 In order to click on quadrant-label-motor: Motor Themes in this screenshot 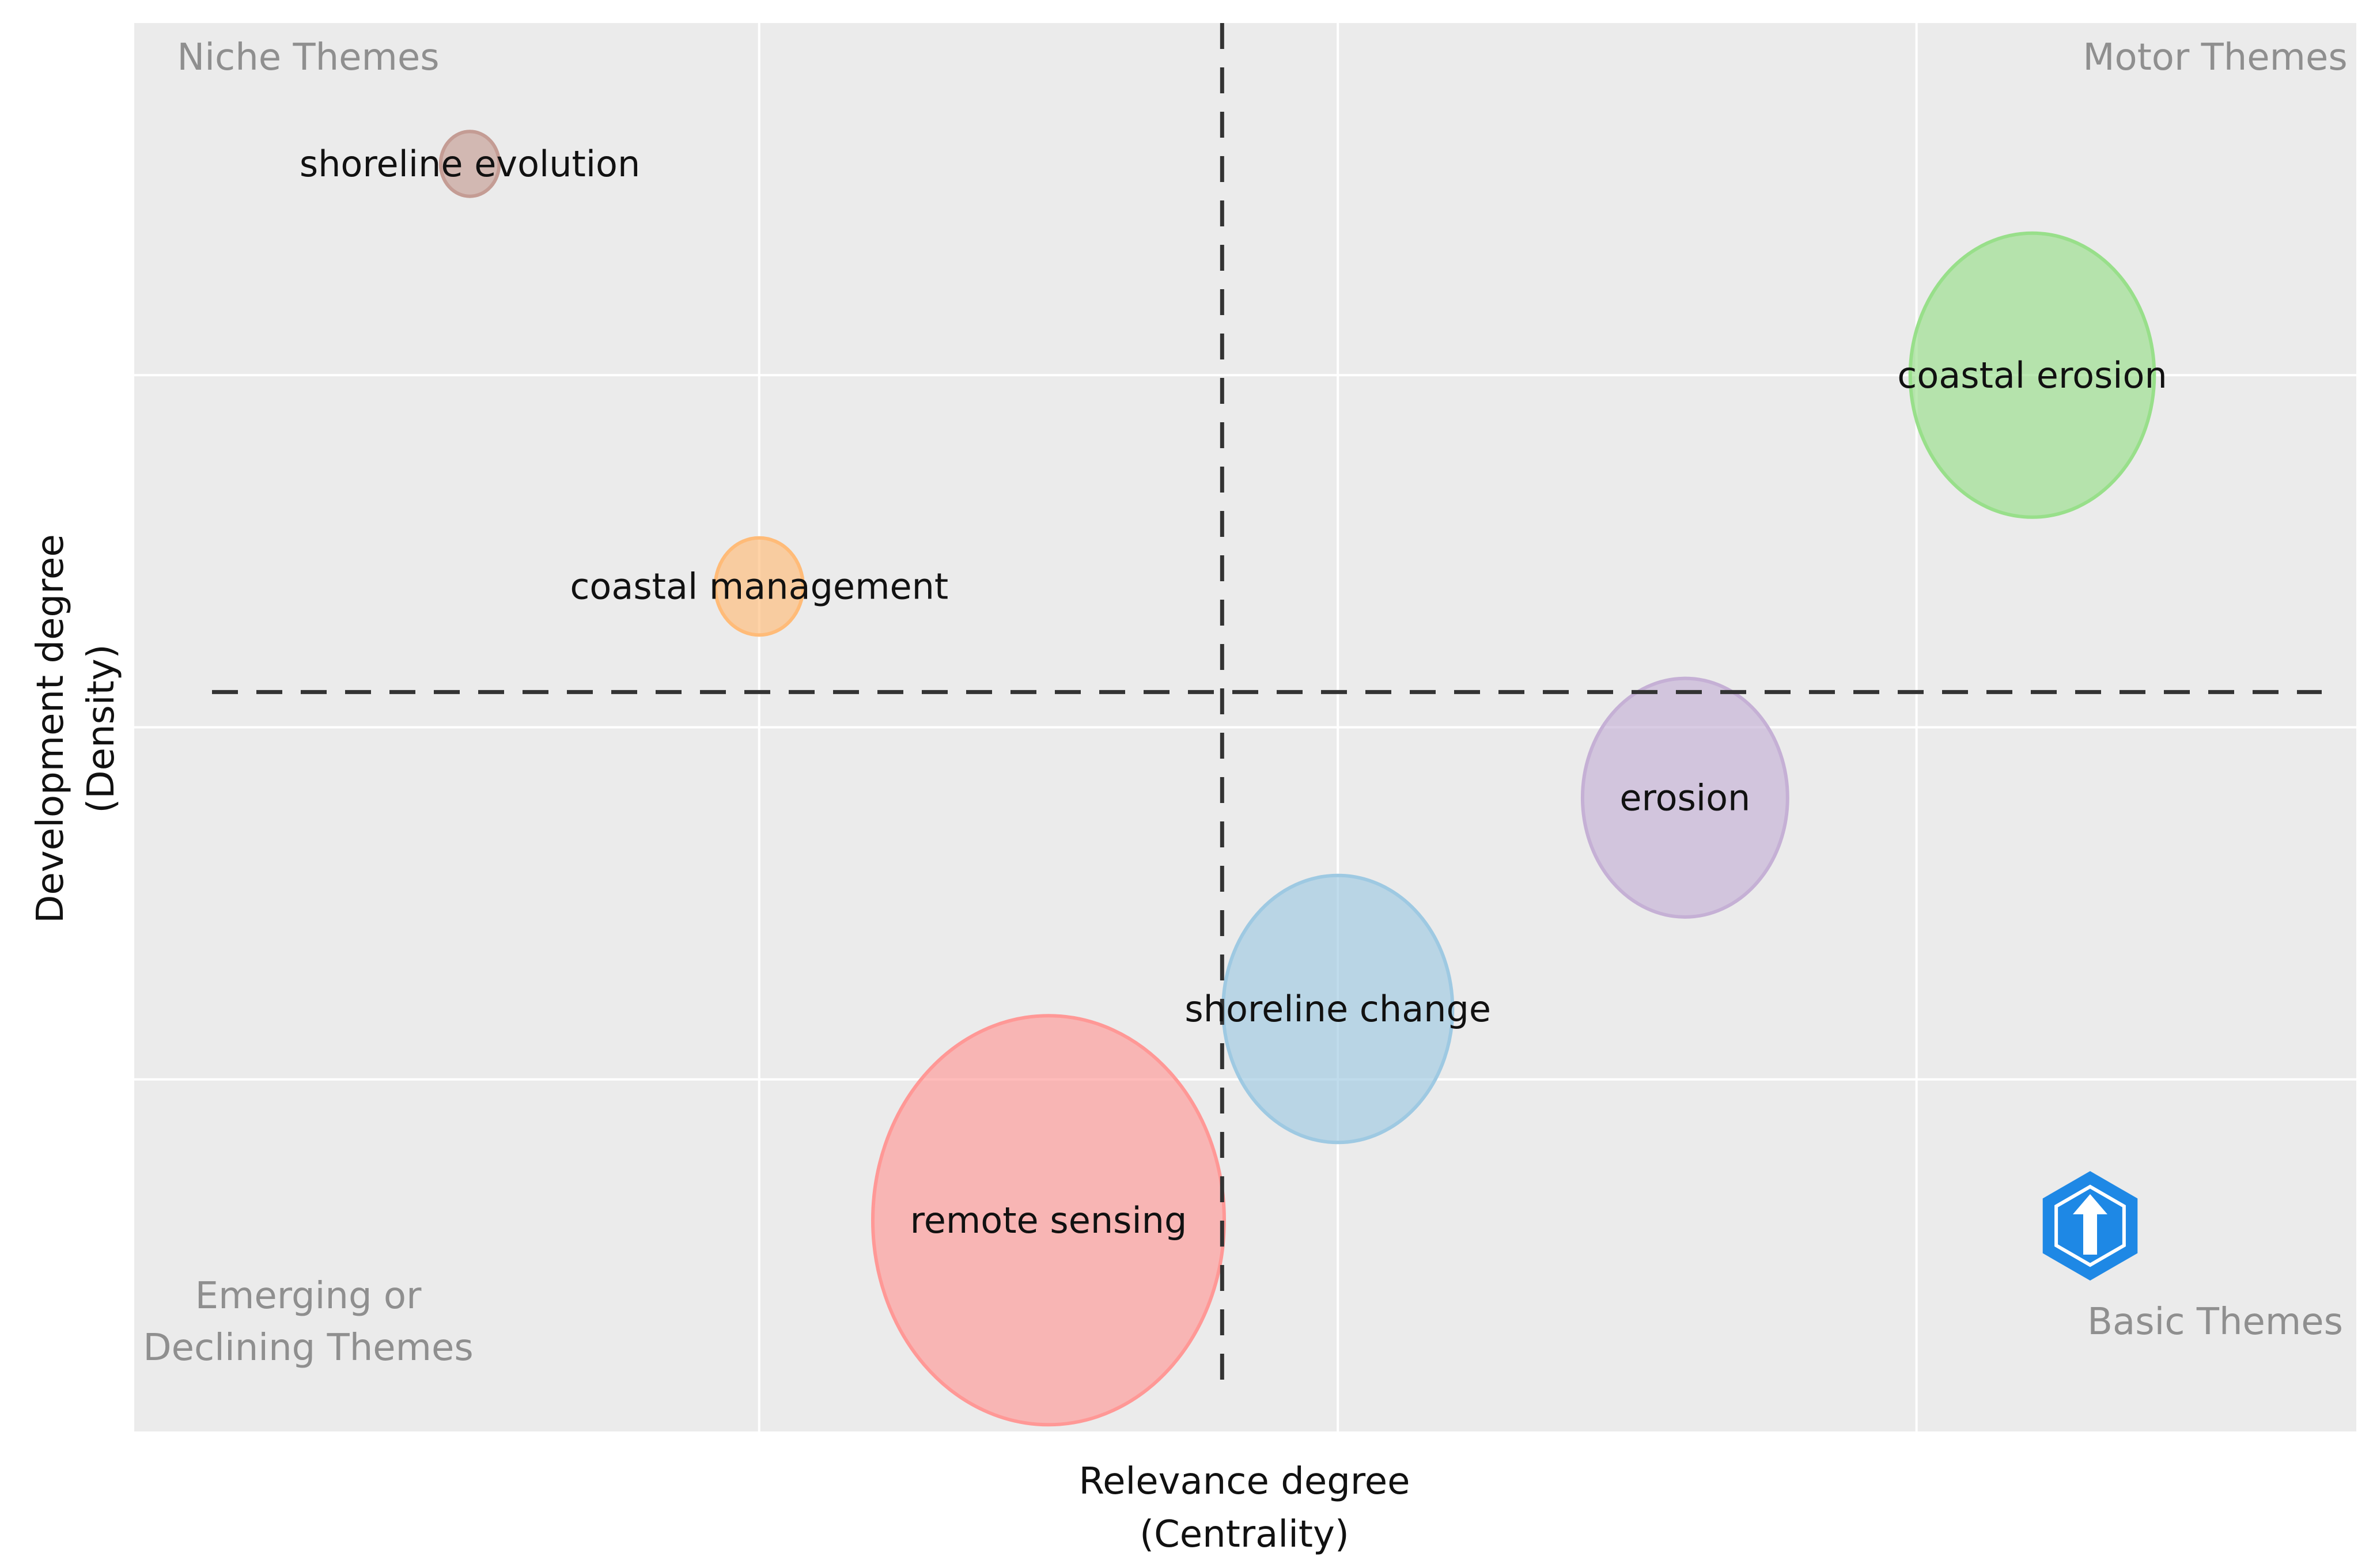, I will do `click(2215, 57)`.